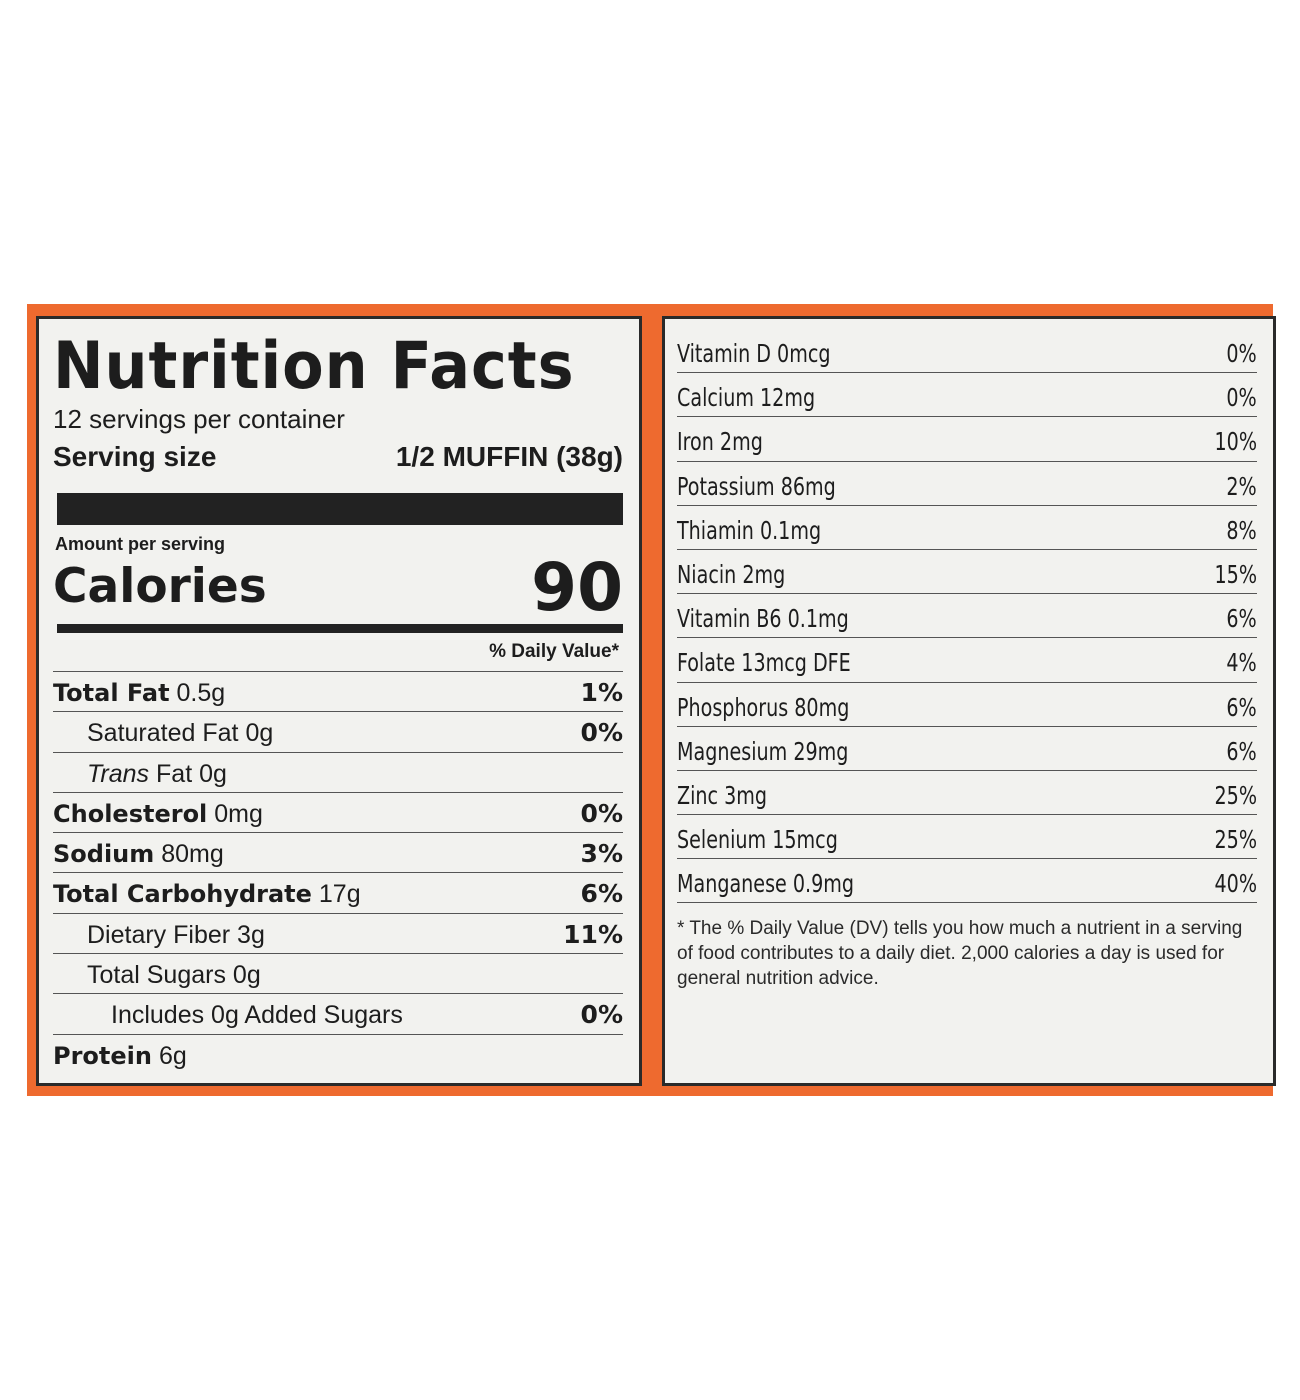  I want to click on medium-divider, so click(340, 628).